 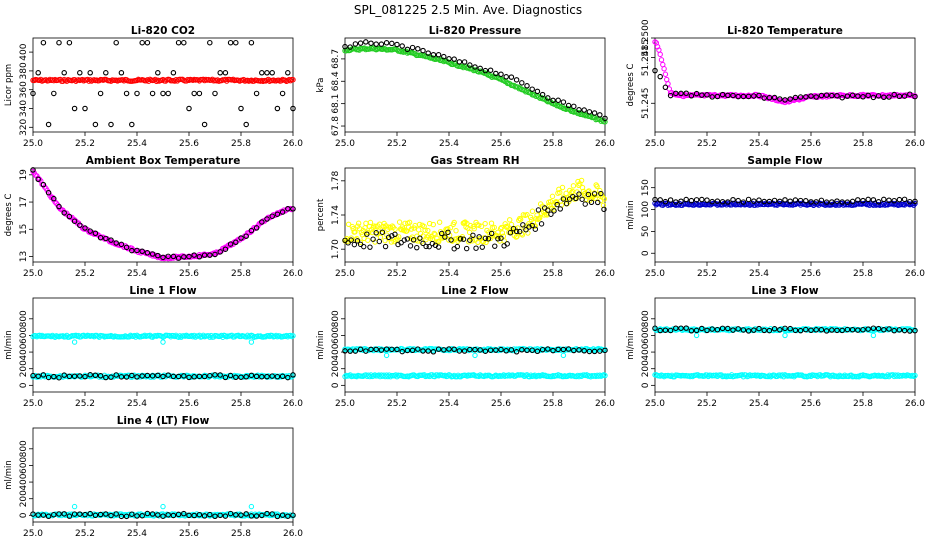 I want to click on series-secondary, so click(x=163, y=214).